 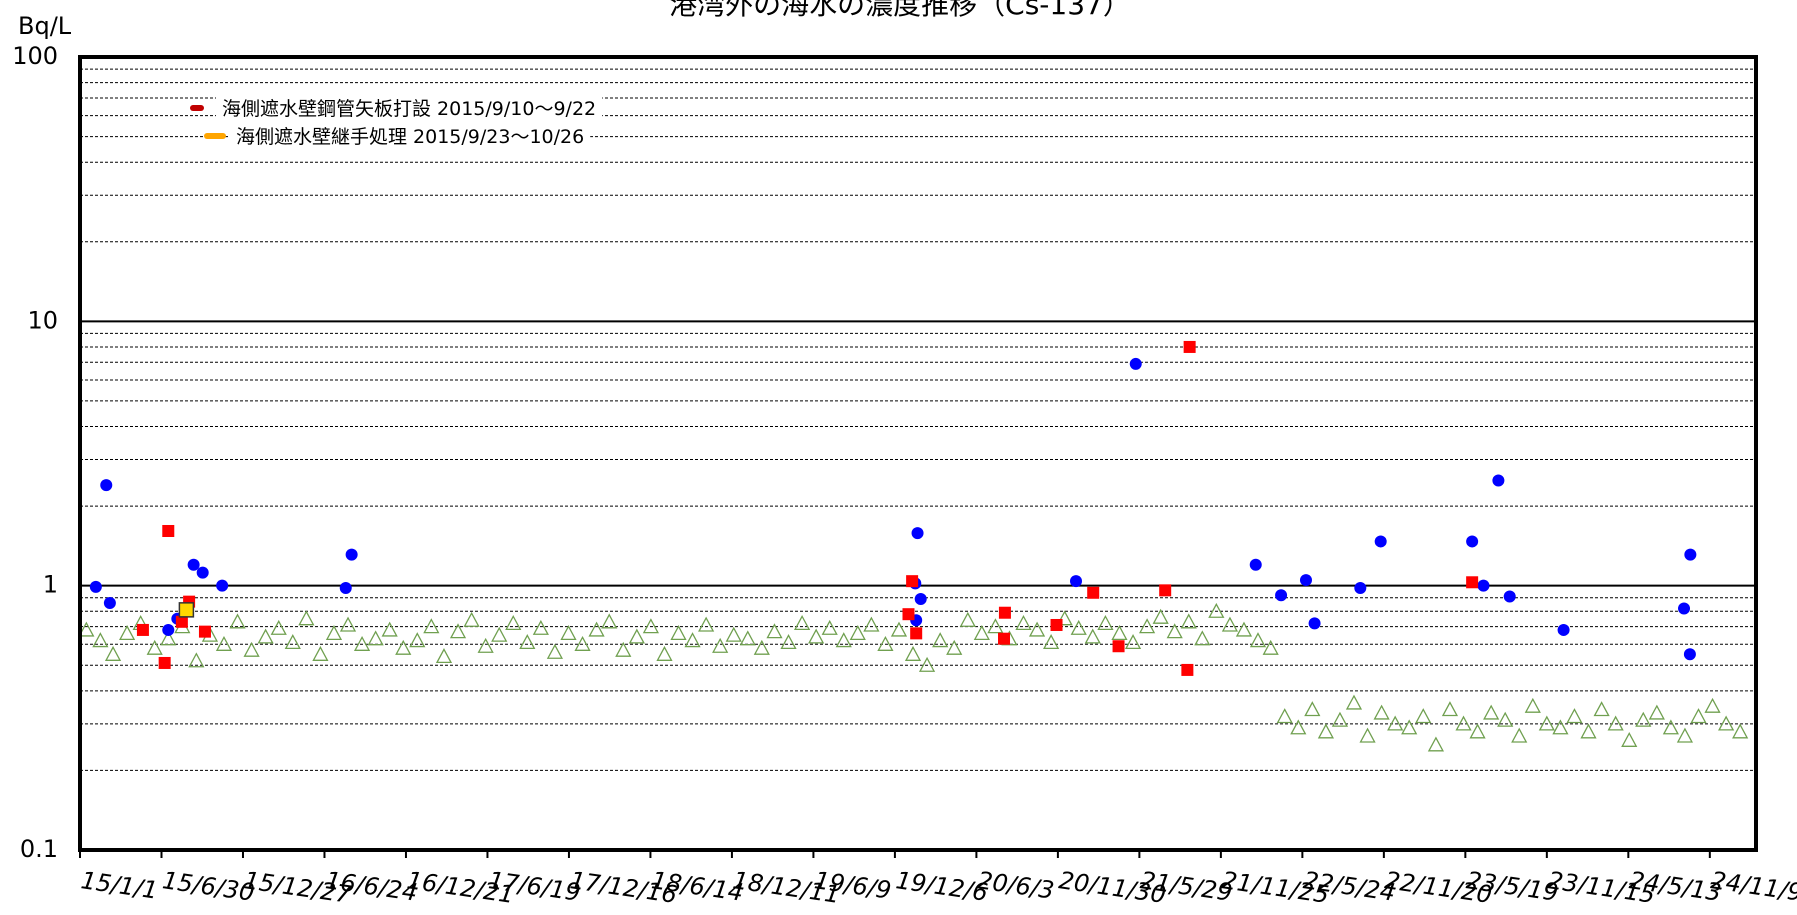 I want to click on legend-text: 海側遮水壁鋼管矢板打設 2015/9/10～9/22, so click(x=409, y=109).